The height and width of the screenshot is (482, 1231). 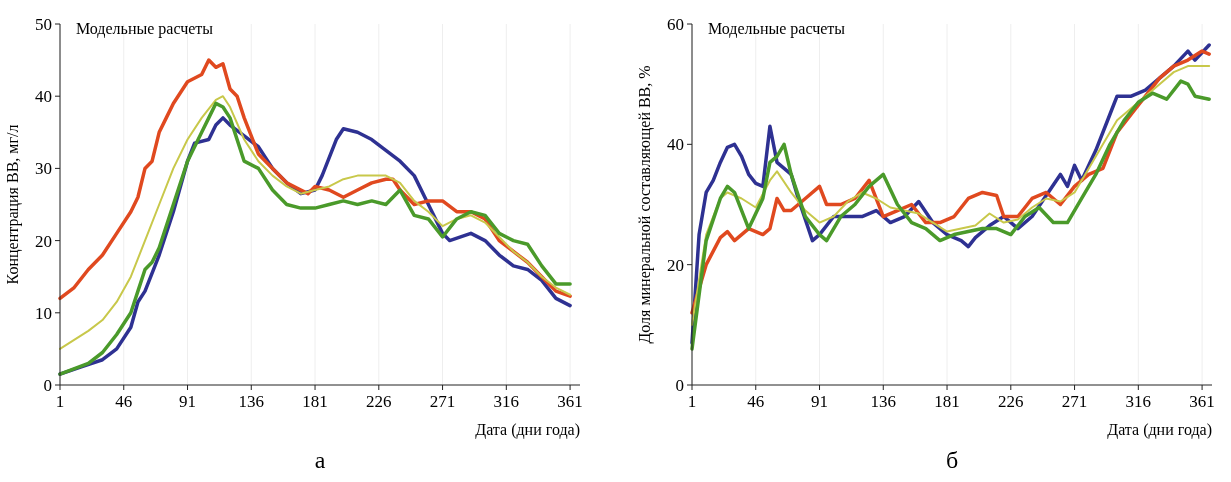 What do you see at coordinates (43, 169) in the screenshot?
I see `y-tick-label: 30` at bounding box center [43, 169].